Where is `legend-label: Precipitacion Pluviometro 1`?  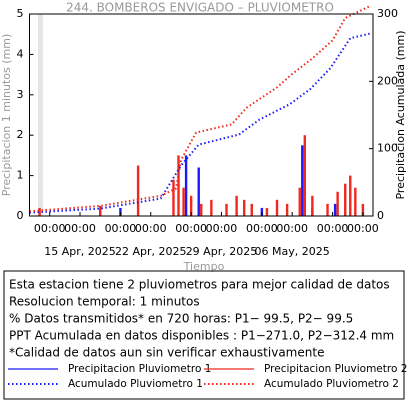
legend-label: Precipitacion Pluviometro 1 is located at coordinates (139, 369).